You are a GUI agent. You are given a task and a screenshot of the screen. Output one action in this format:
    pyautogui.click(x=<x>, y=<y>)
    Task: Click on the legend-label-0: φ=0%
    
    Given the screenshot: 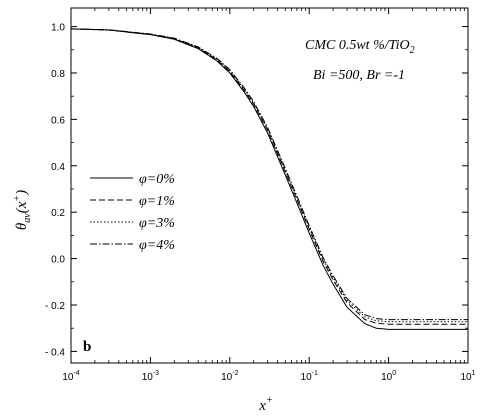 What is the action you would take?
    pyautogui.click(x=157, y=179)
    